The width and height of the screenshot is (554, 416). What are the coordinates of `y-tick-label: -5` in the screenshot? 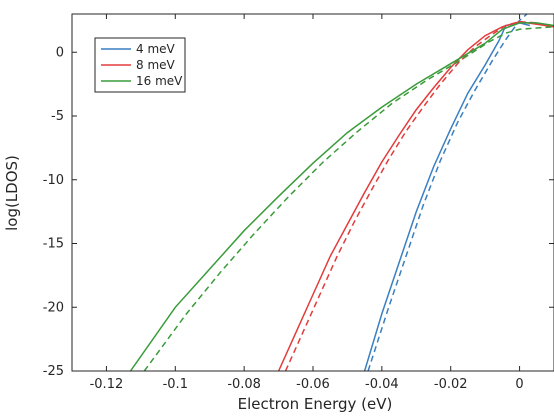 It's located at (57, 116).